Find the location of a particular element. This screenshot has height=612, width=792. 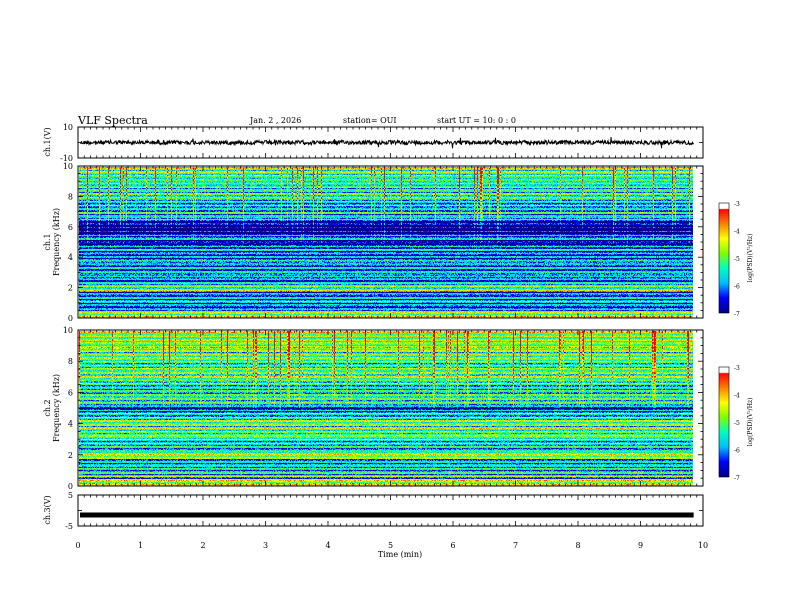

ch1-colorbar-ticks: -3 -4 -5 -6 -7 is located at coordinates (737, 259).